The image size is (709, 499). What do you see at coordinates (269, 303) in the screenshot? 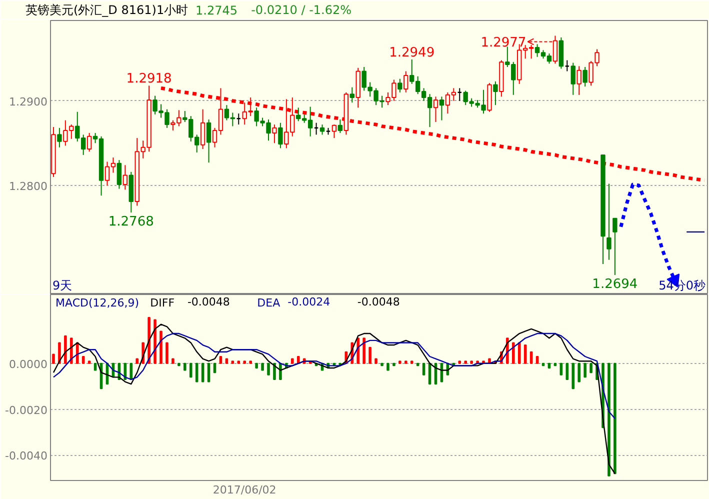
I see `text: DEA` at bounding box center [269, 303].